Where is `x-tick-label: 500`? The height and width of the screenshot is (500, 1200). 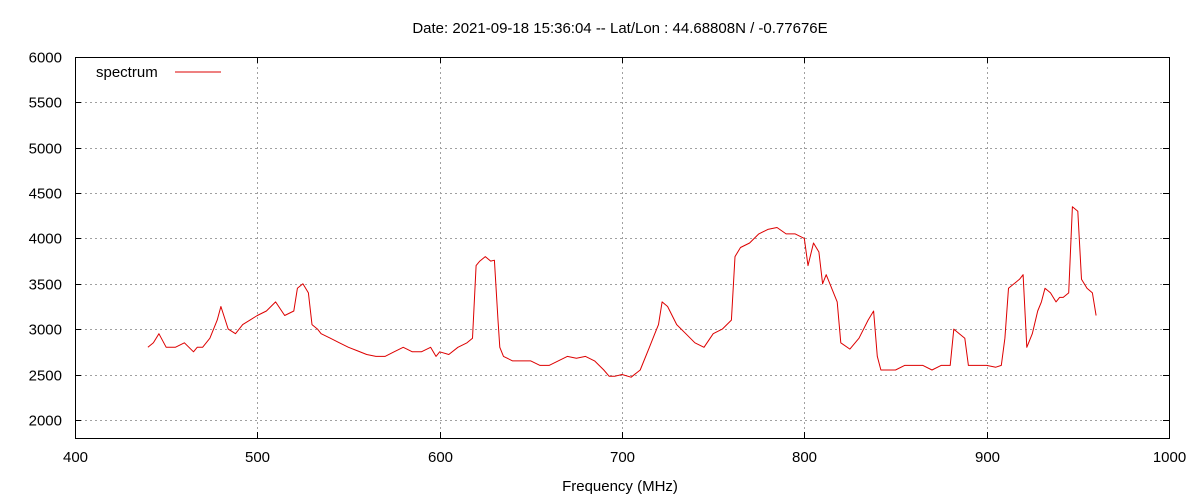 x-tick-label: 500 is located at coordinates (257, 457).